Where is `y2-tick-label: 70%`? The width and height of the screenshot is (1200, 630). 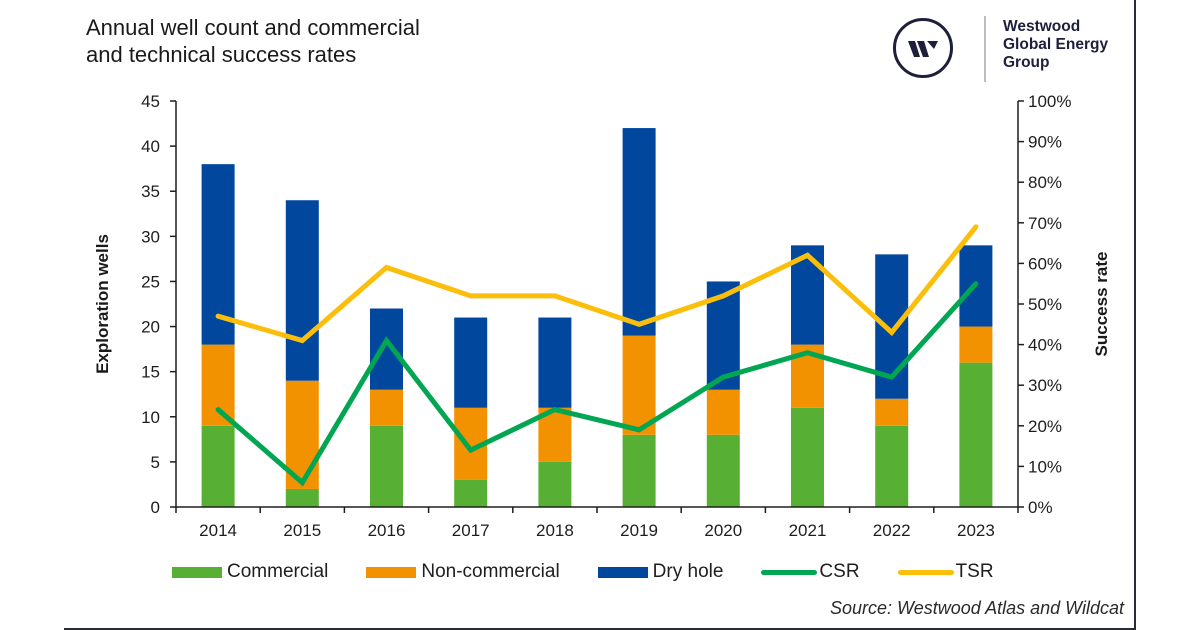 y2-tick-label: 70% is located at coordinates (1045, 223).